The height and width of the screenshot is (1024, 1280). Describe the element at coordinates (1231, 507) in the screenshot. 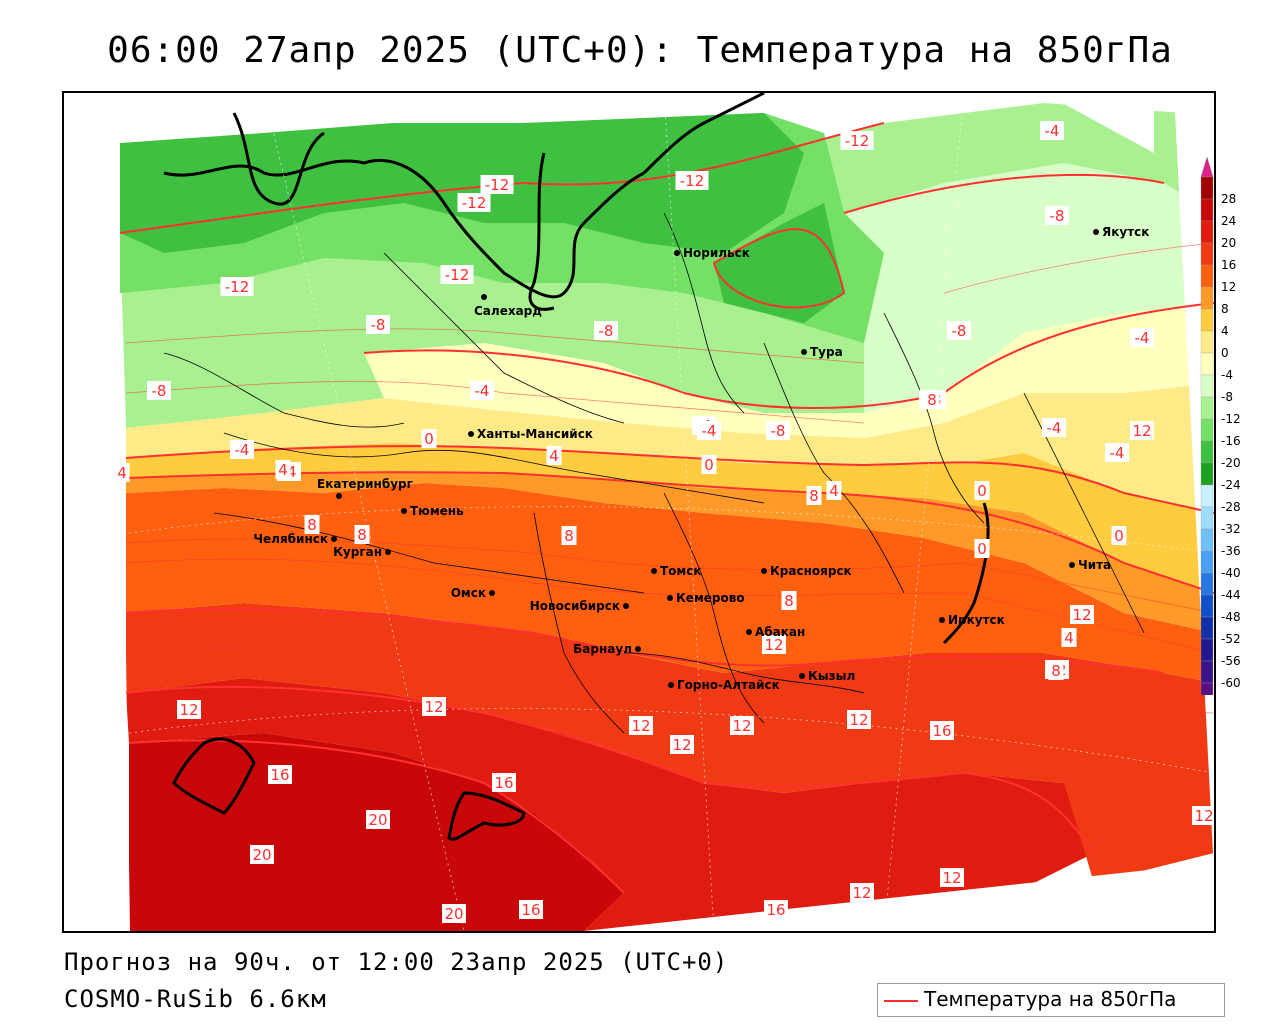

I see `colorbar-tick-label: -28` at that location.